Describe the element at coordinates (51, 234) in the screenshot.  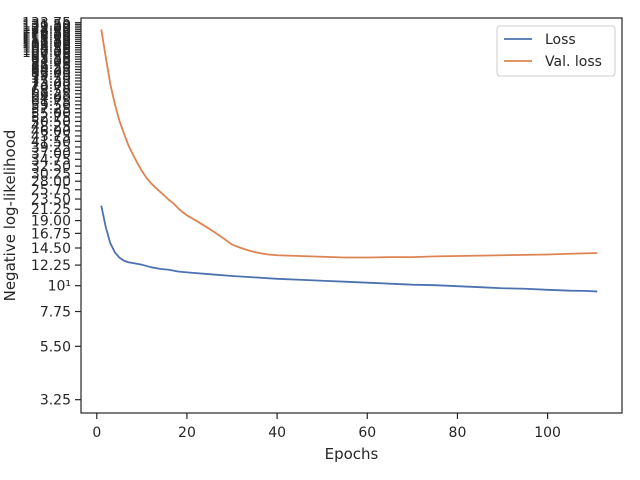
I see `y-tick-label: 16.75` at that location.